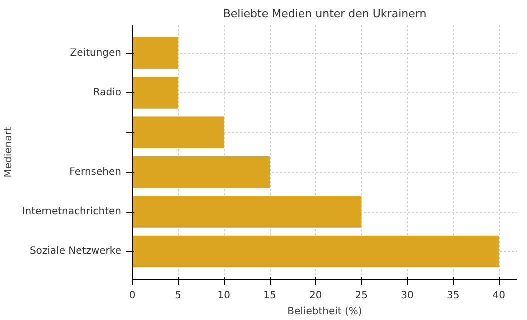 This screenshot has width=527, height=320. I want to click on x-tick-label: 35, so click(453, 296).